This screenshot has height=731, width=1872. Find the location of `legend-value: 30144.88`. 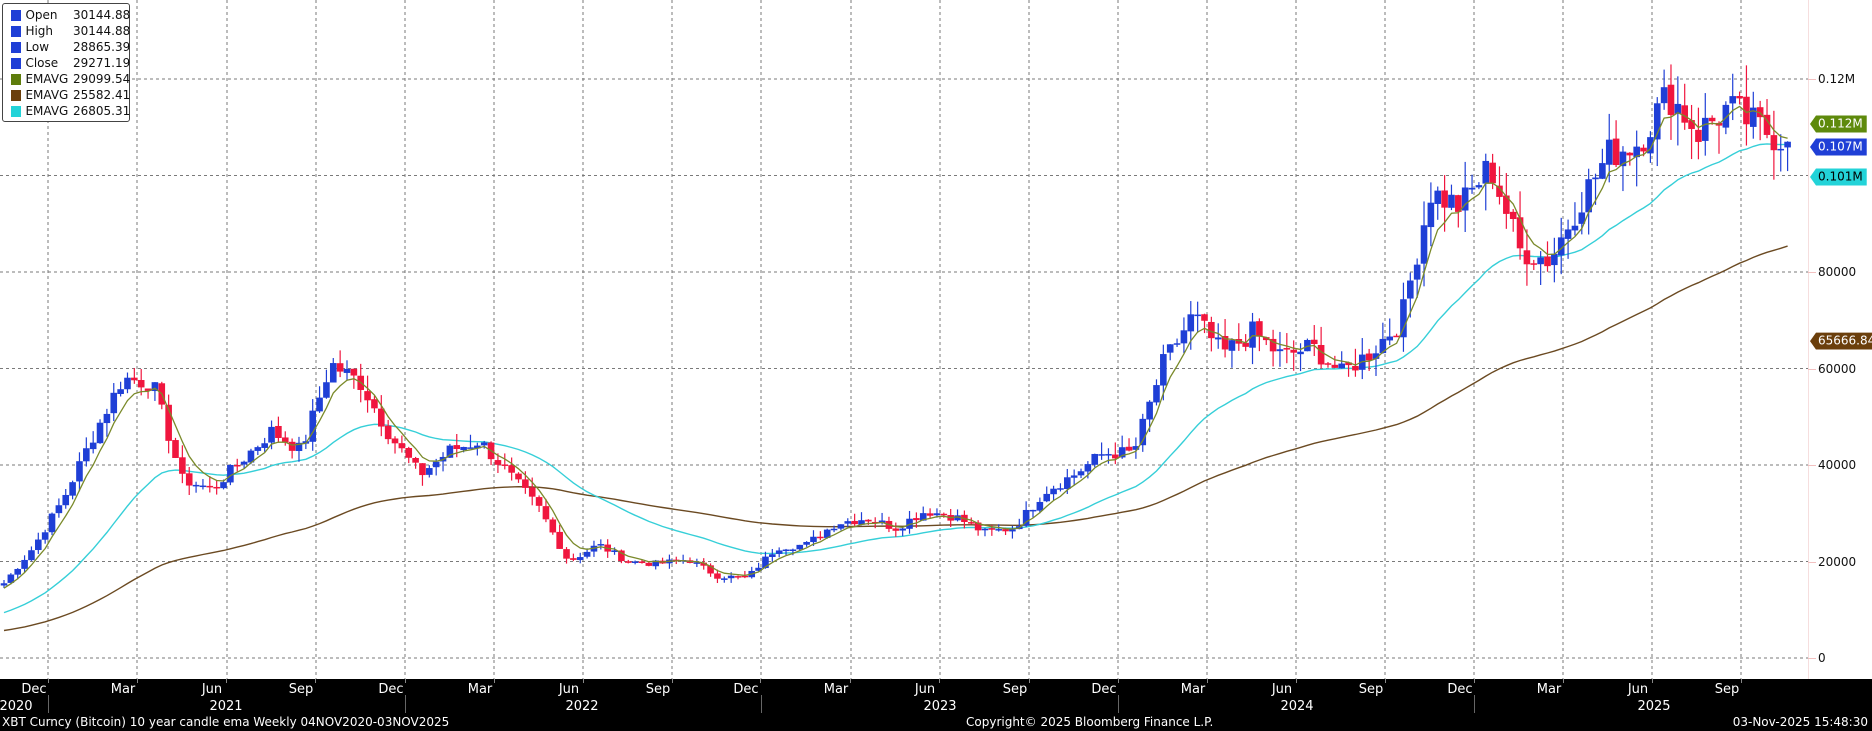

legend-value: 30144.88 is located at coordinates (102, 15).